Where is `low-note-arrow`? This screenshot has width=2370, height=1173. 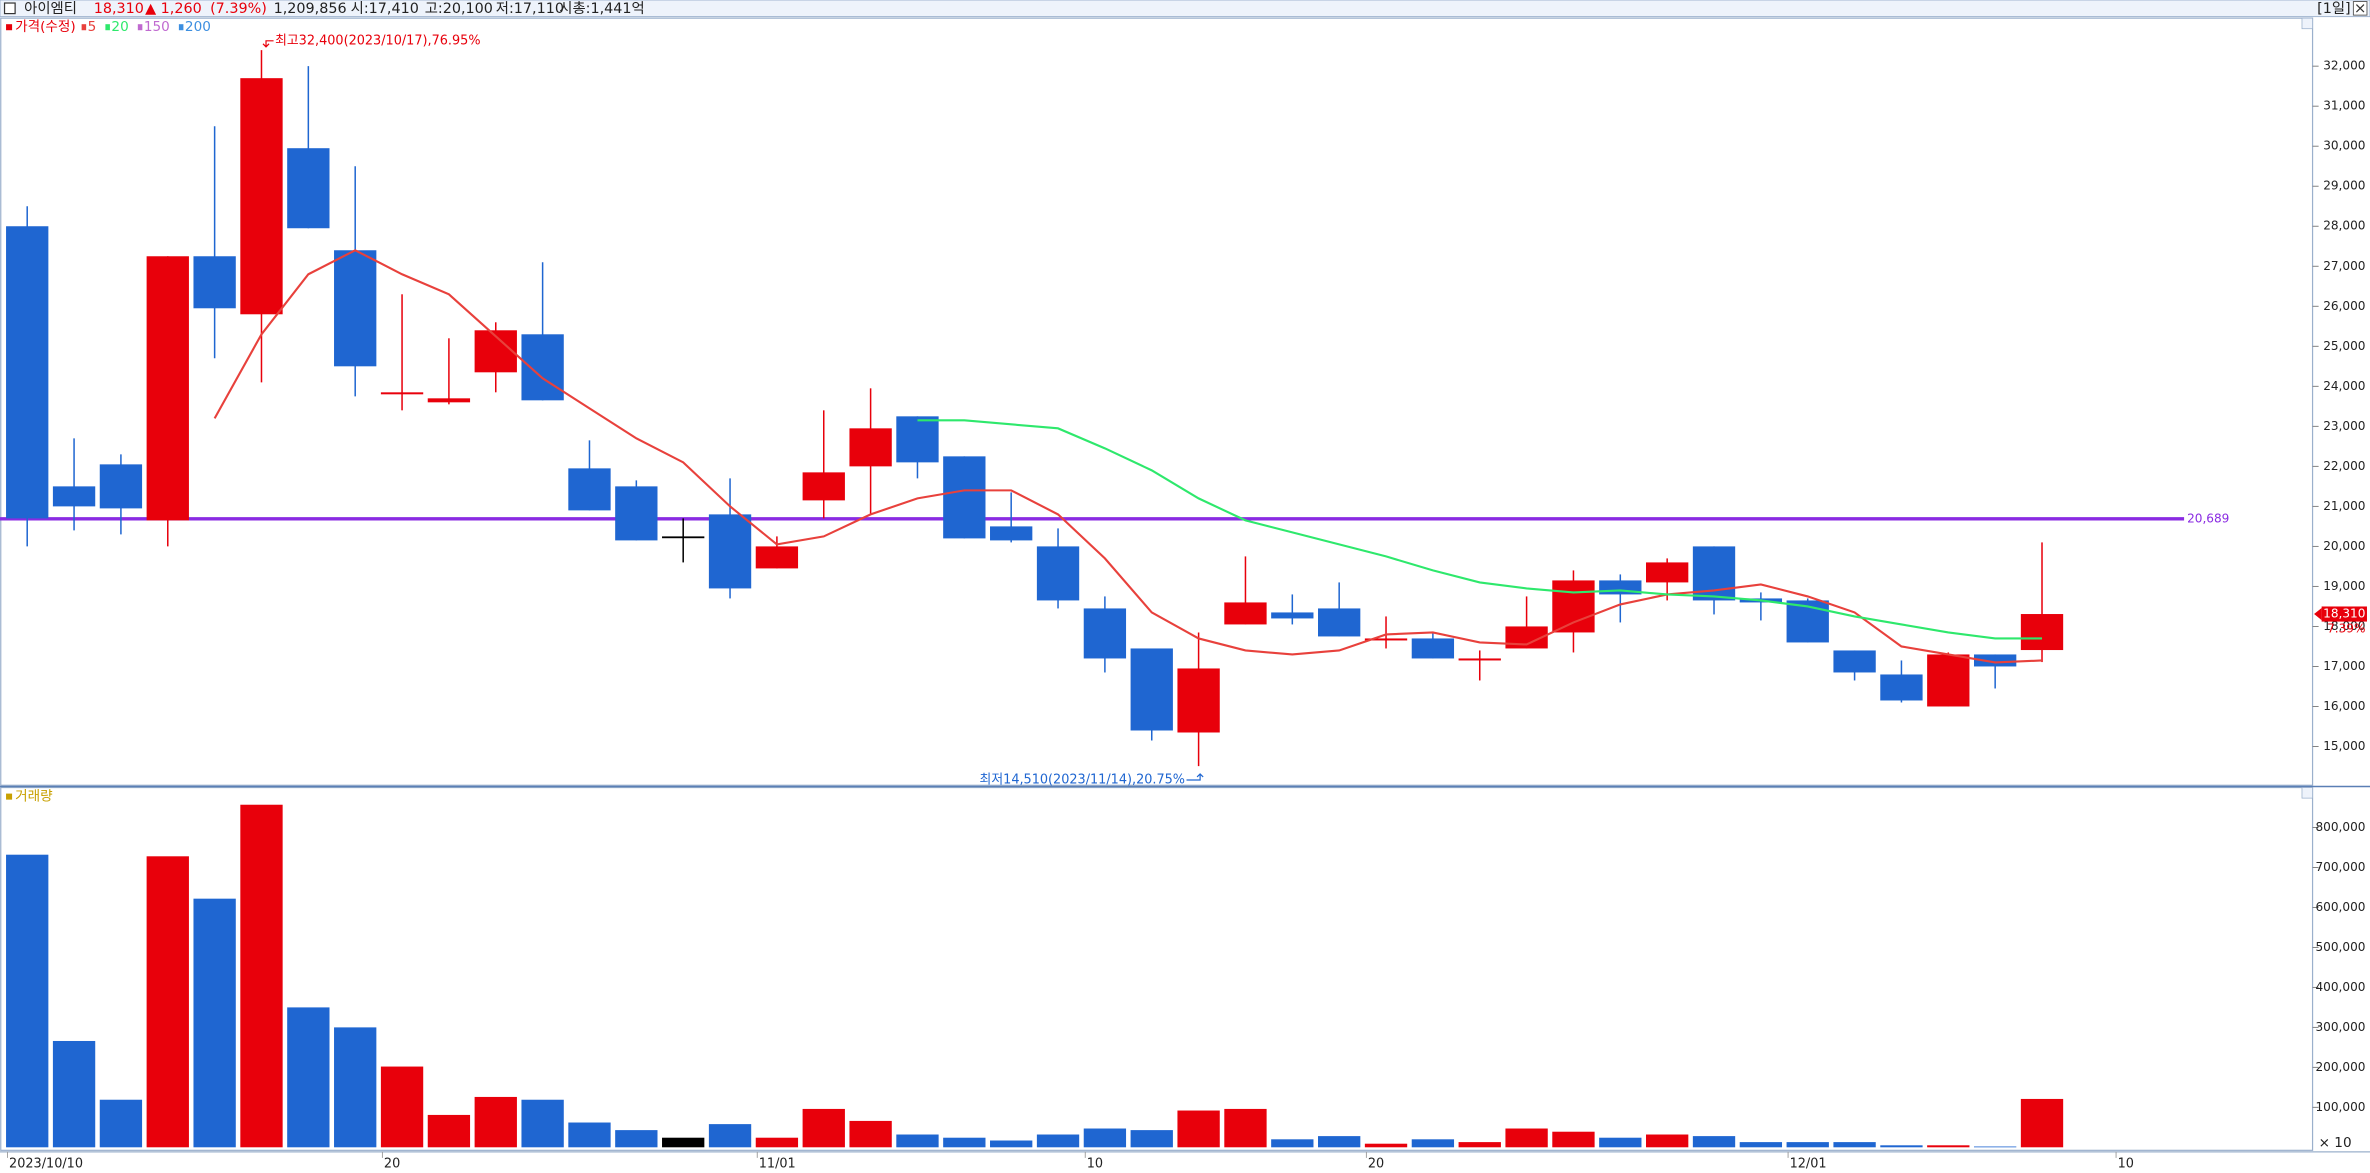
low-note-arrow is located at coordinates (1195, 777).